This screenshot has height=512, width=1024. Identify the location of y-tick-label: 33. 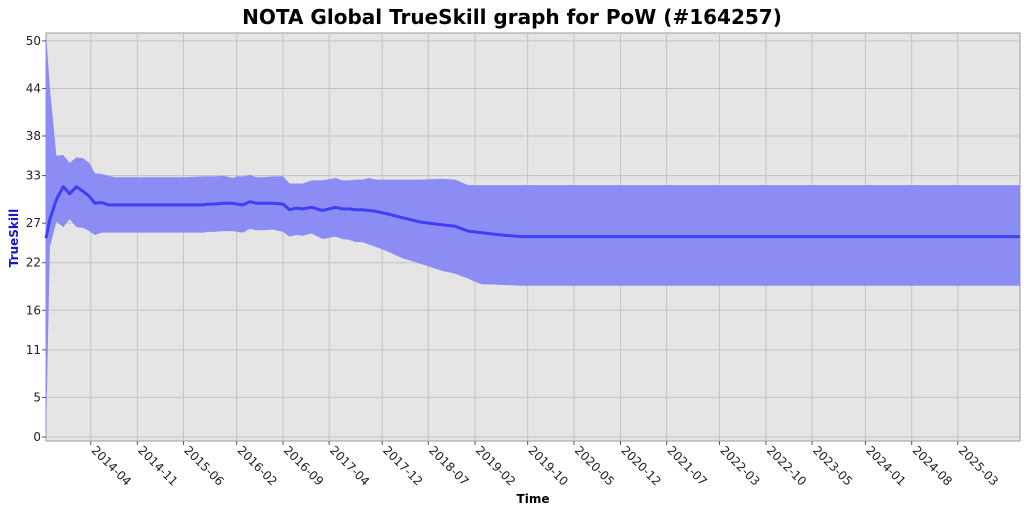
(33, 176).